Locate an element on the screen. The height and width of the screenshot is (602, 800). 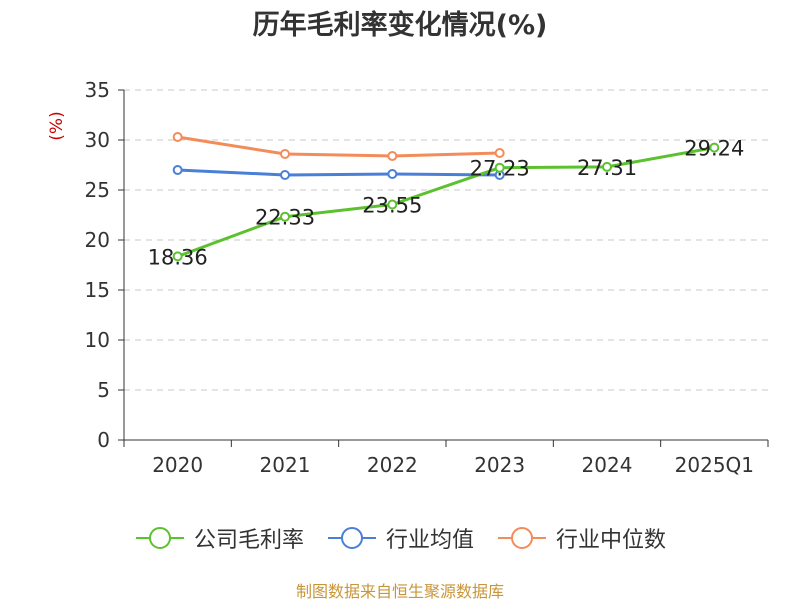
series-lines is located at coordinates (446, 197).